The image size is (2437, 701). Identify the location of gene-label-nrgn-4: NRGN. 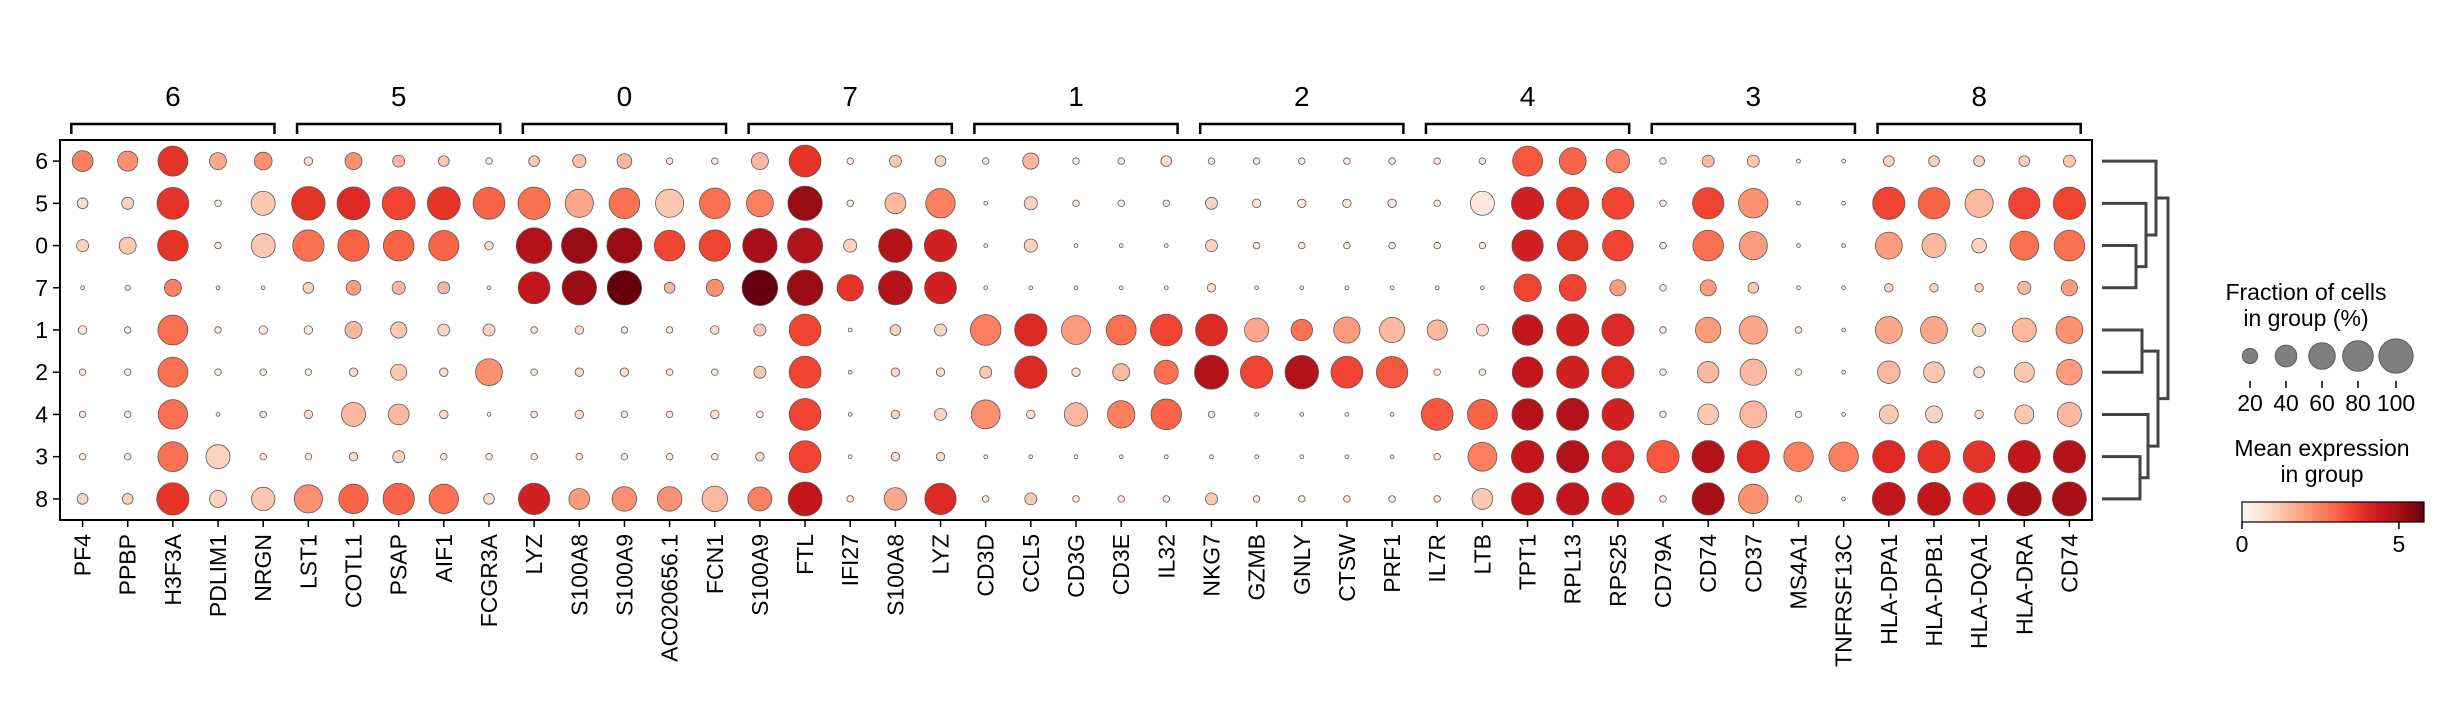
(263, 568).